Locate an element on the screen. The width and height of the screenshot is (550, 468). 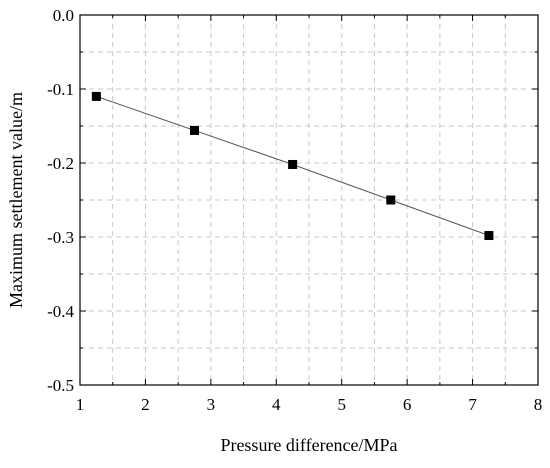
x-tick-label: 8 is located at coordinates (538, 404).